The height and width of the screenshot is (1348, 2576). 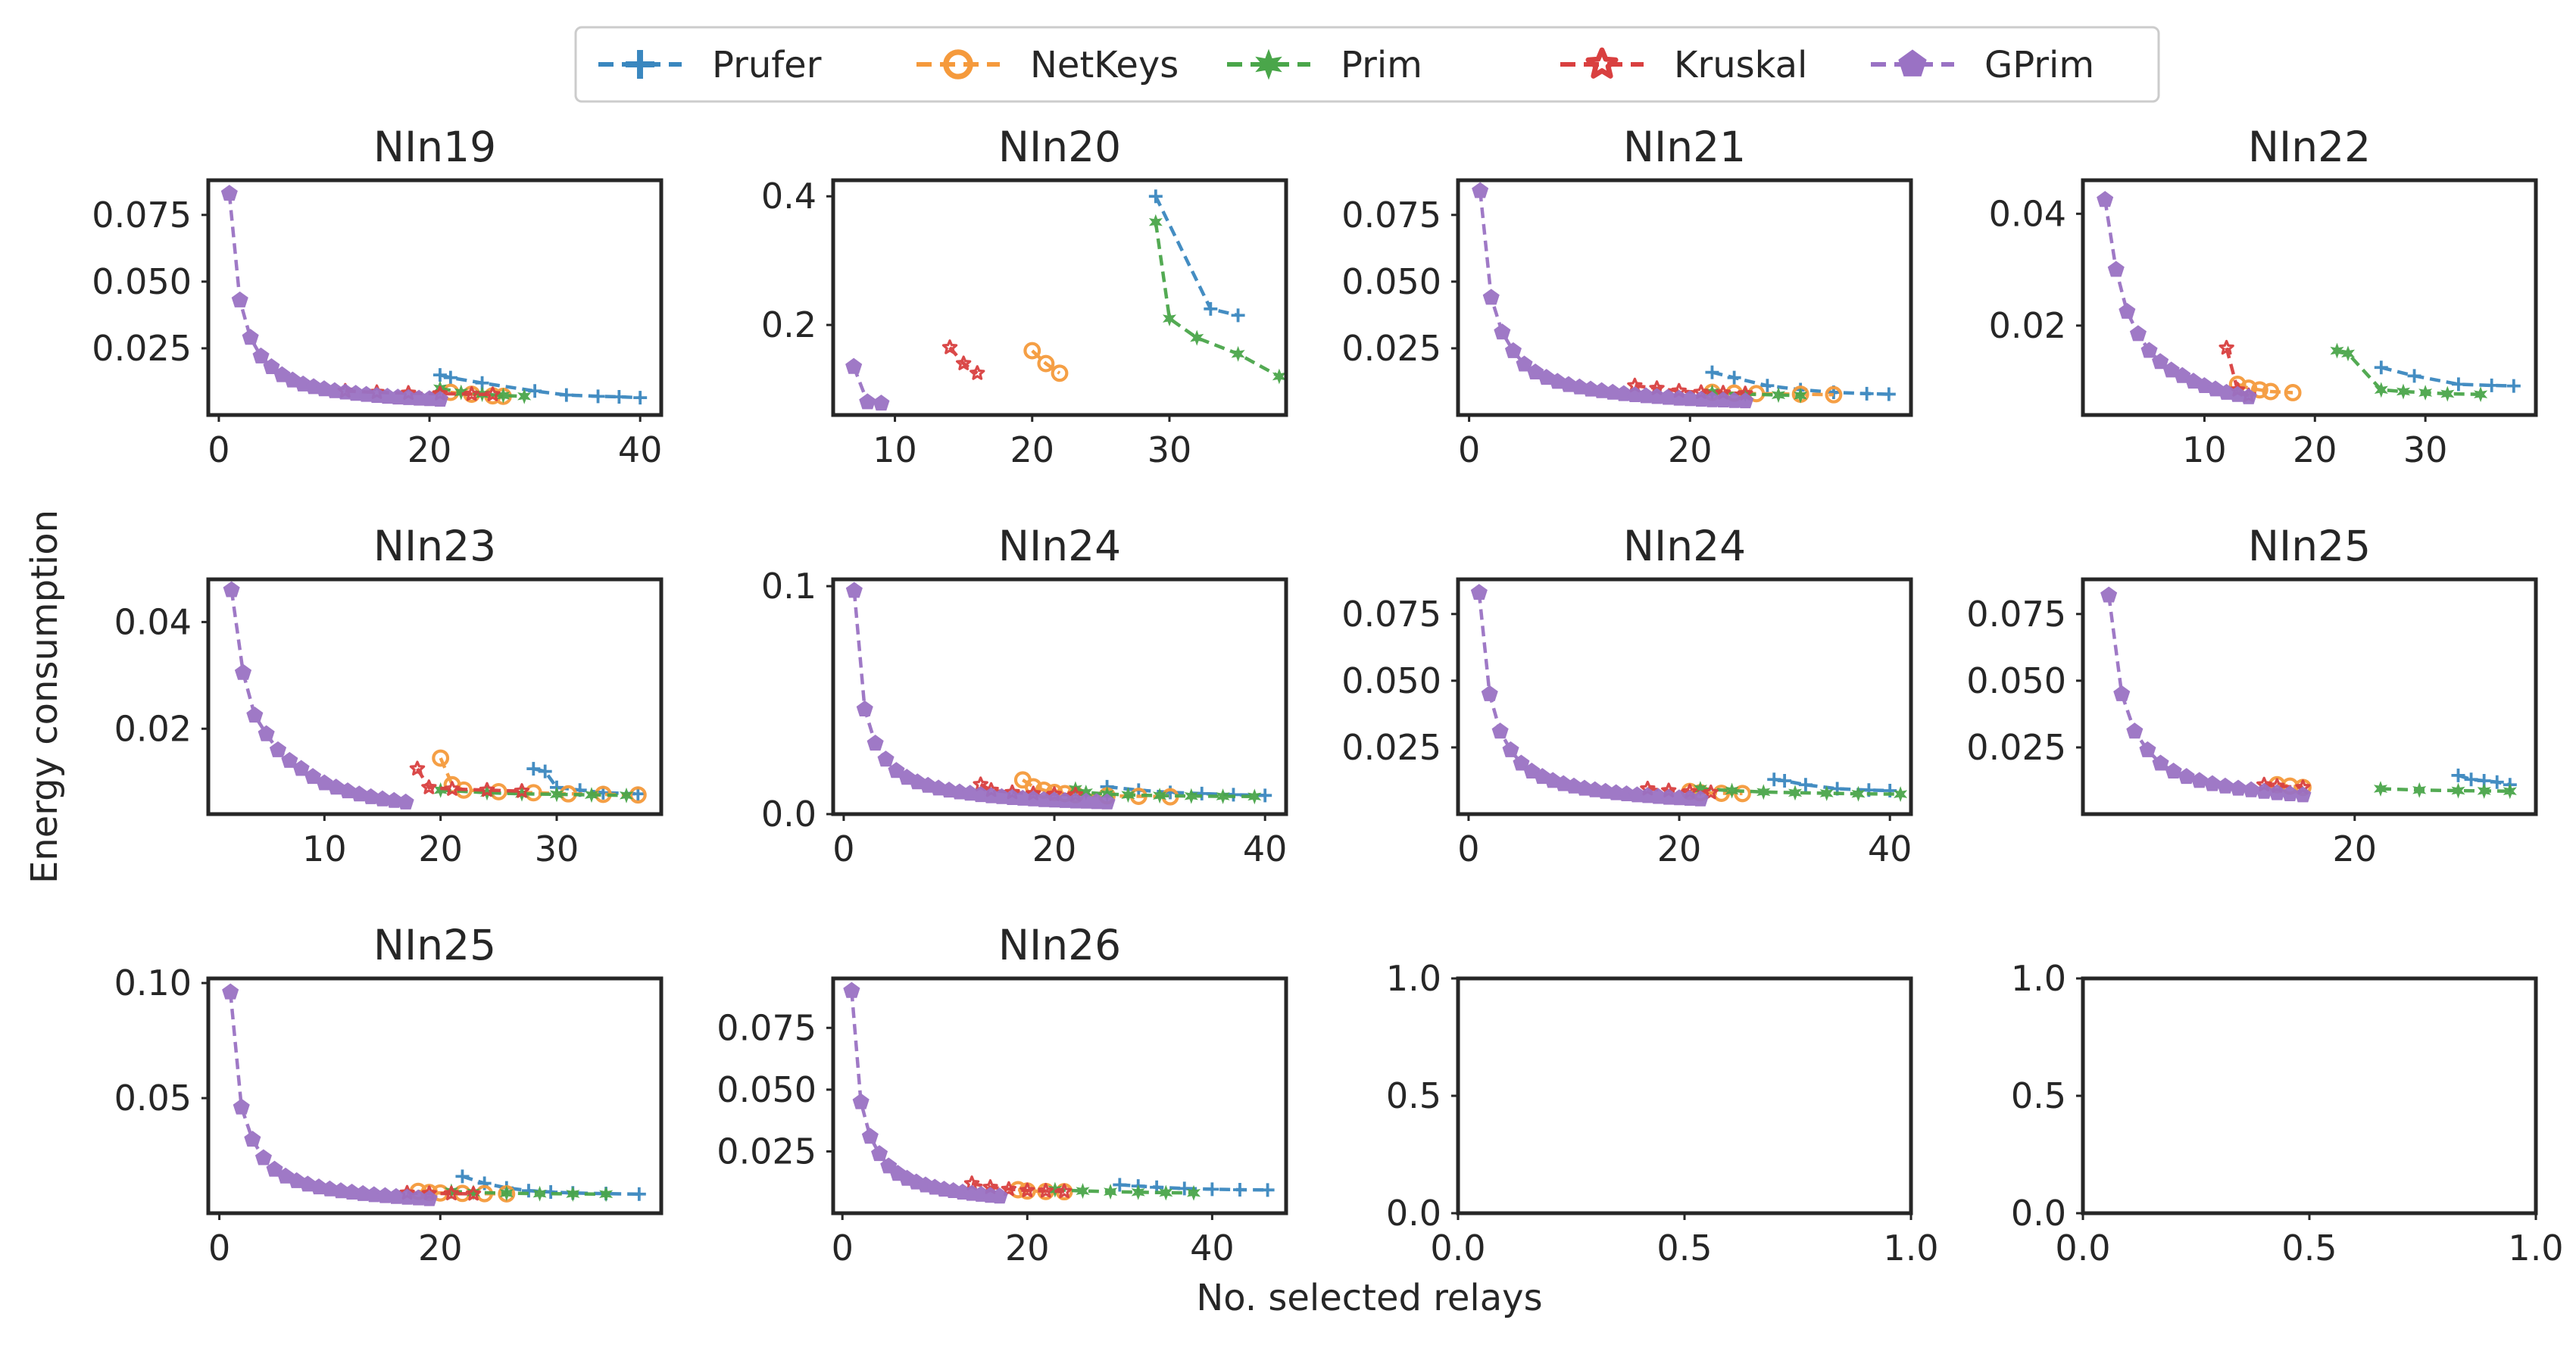 What do you see at coordinates (895, 449) in the screenshot?
I see `x-tick-label: 10` at bounding box center [895, 449].